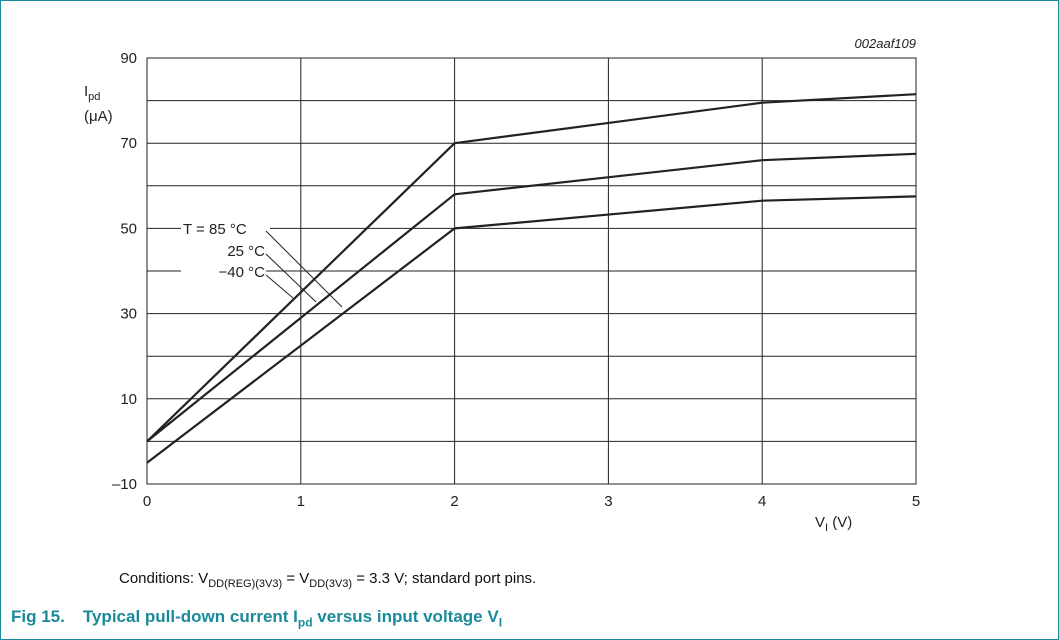  Describe the element at coordinates (128, 58) in the screenshot. I see `y-tick-label: 90` at that location.